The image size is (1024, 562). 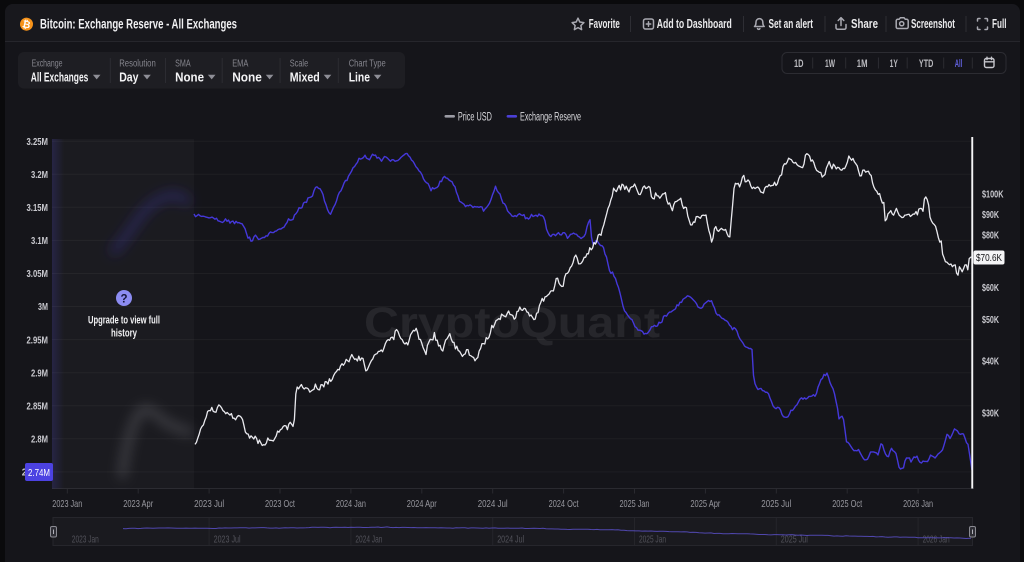 What do you see at coordinates (39, 175) in the screenshot?
I see `svg-text: 3.2M` at bounding box center [39, 175].